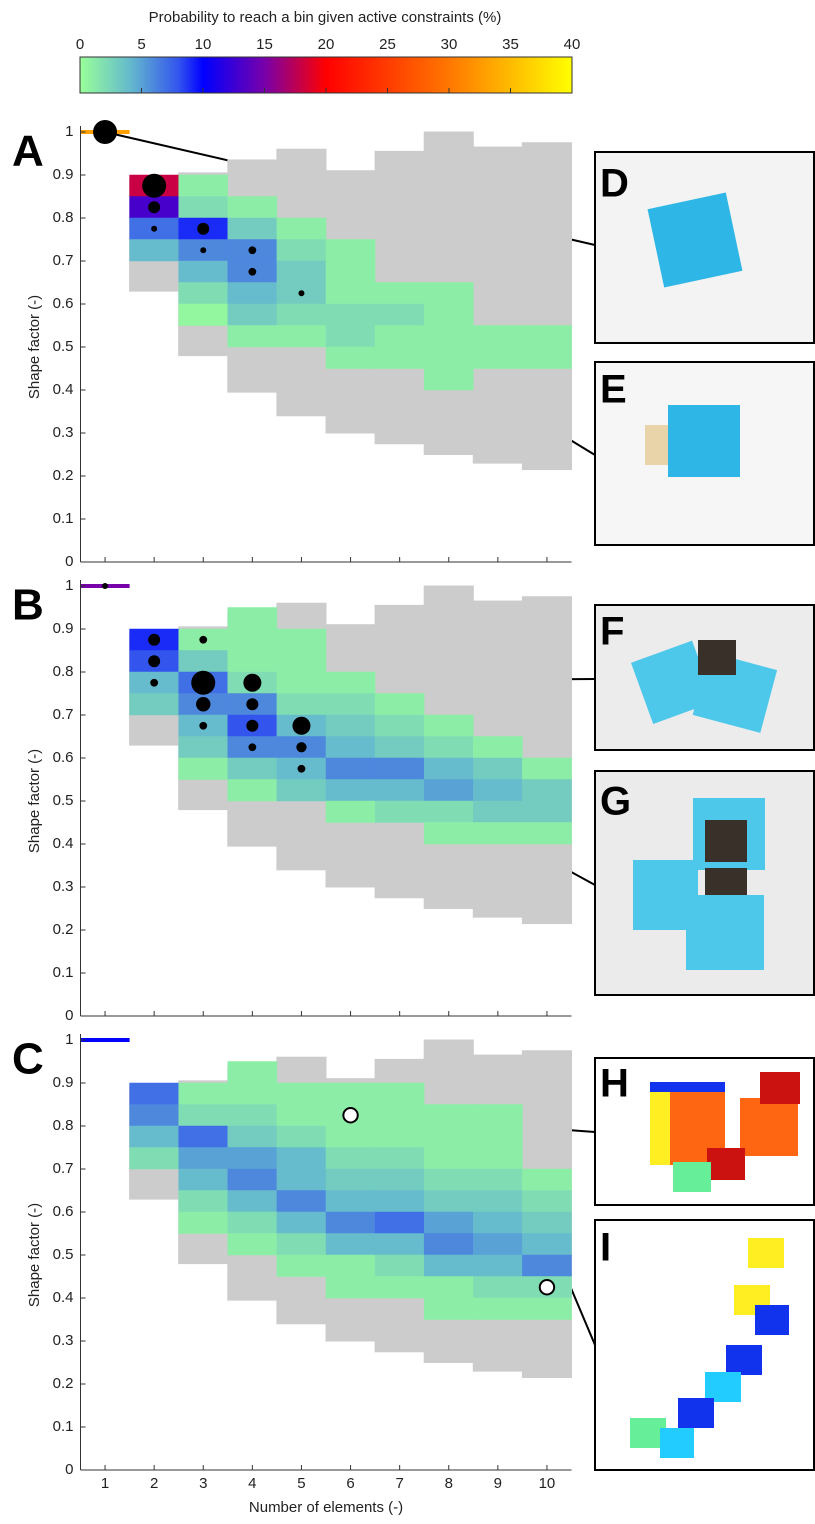 The image size is (815, 1524). What do you see at coordinates (63, 432) in the screenshot?
I see `y-tick-label: 0.3` at bounding box center [63, 432].